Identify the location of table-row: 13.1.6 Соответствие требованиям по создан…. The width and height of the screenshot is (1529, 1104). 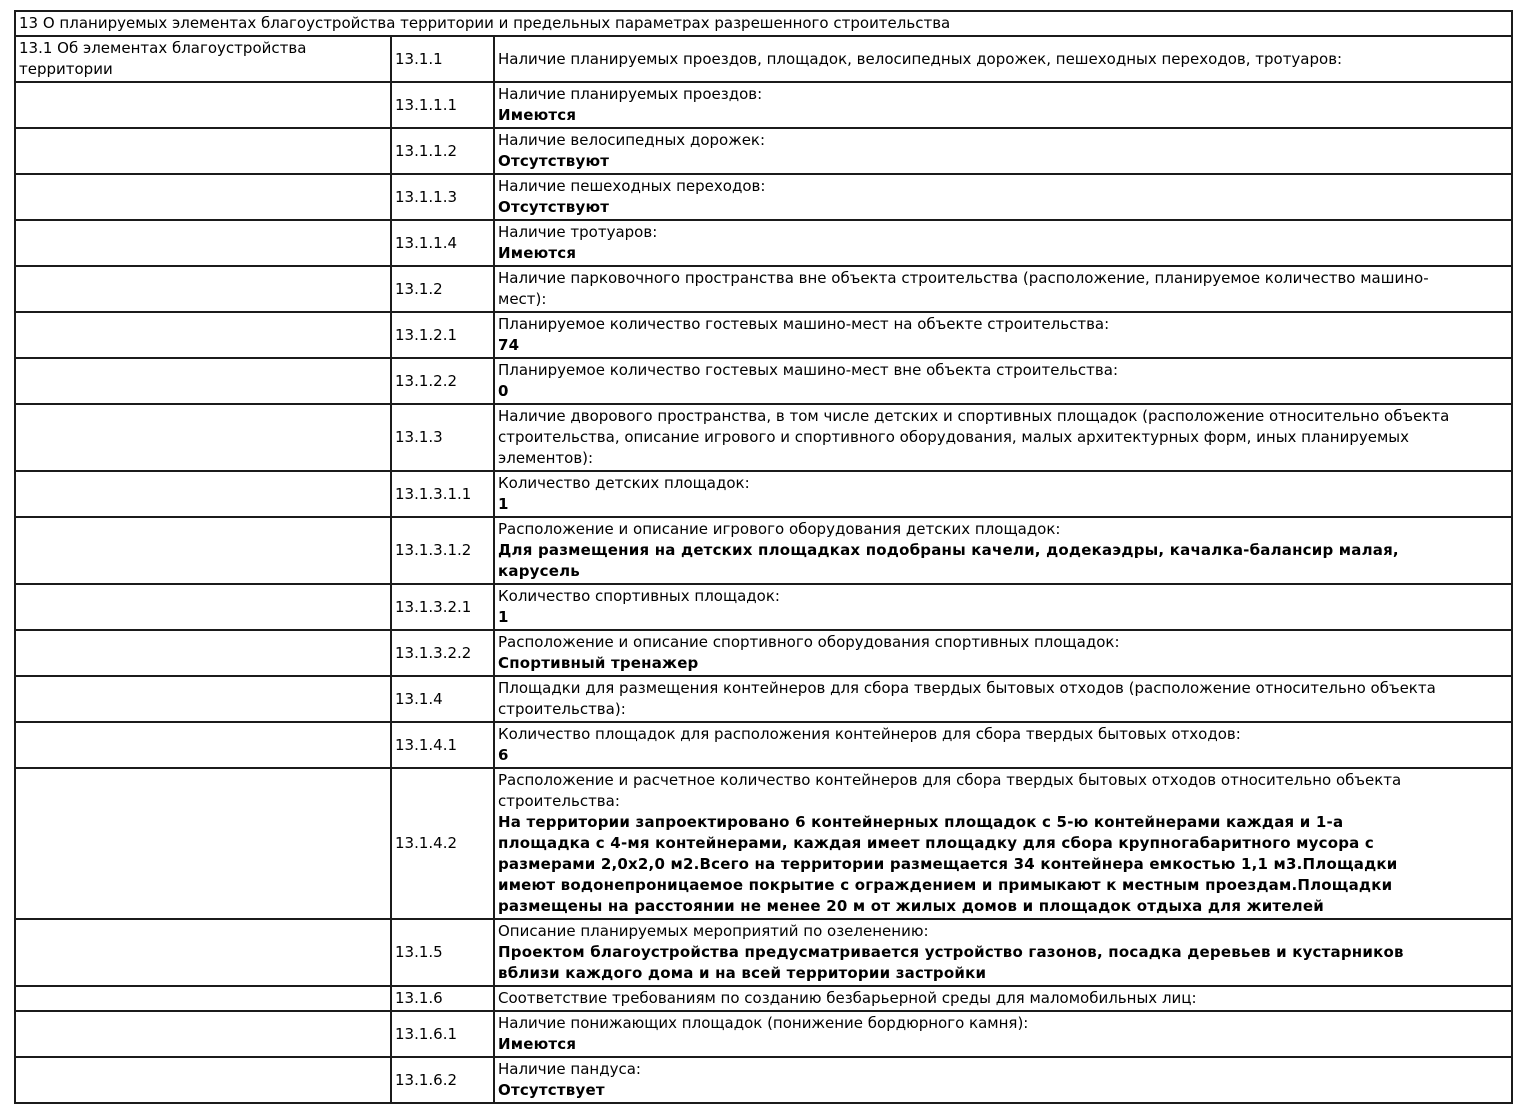
(763, 998).